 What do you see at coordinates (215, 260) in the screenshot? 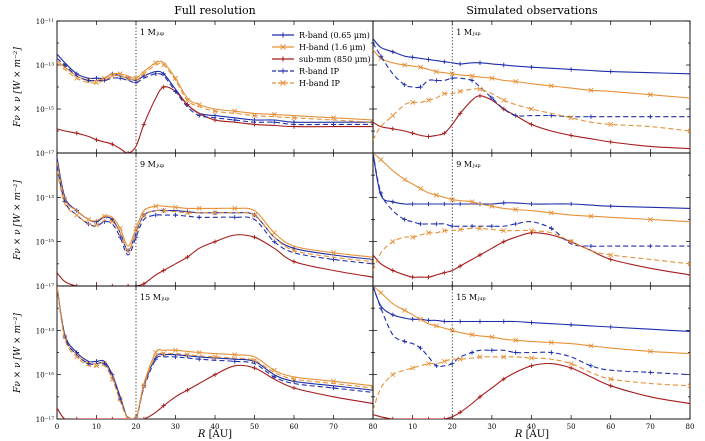
I see `panel-3-sub-mm-line` at bounding box center [215, 260].